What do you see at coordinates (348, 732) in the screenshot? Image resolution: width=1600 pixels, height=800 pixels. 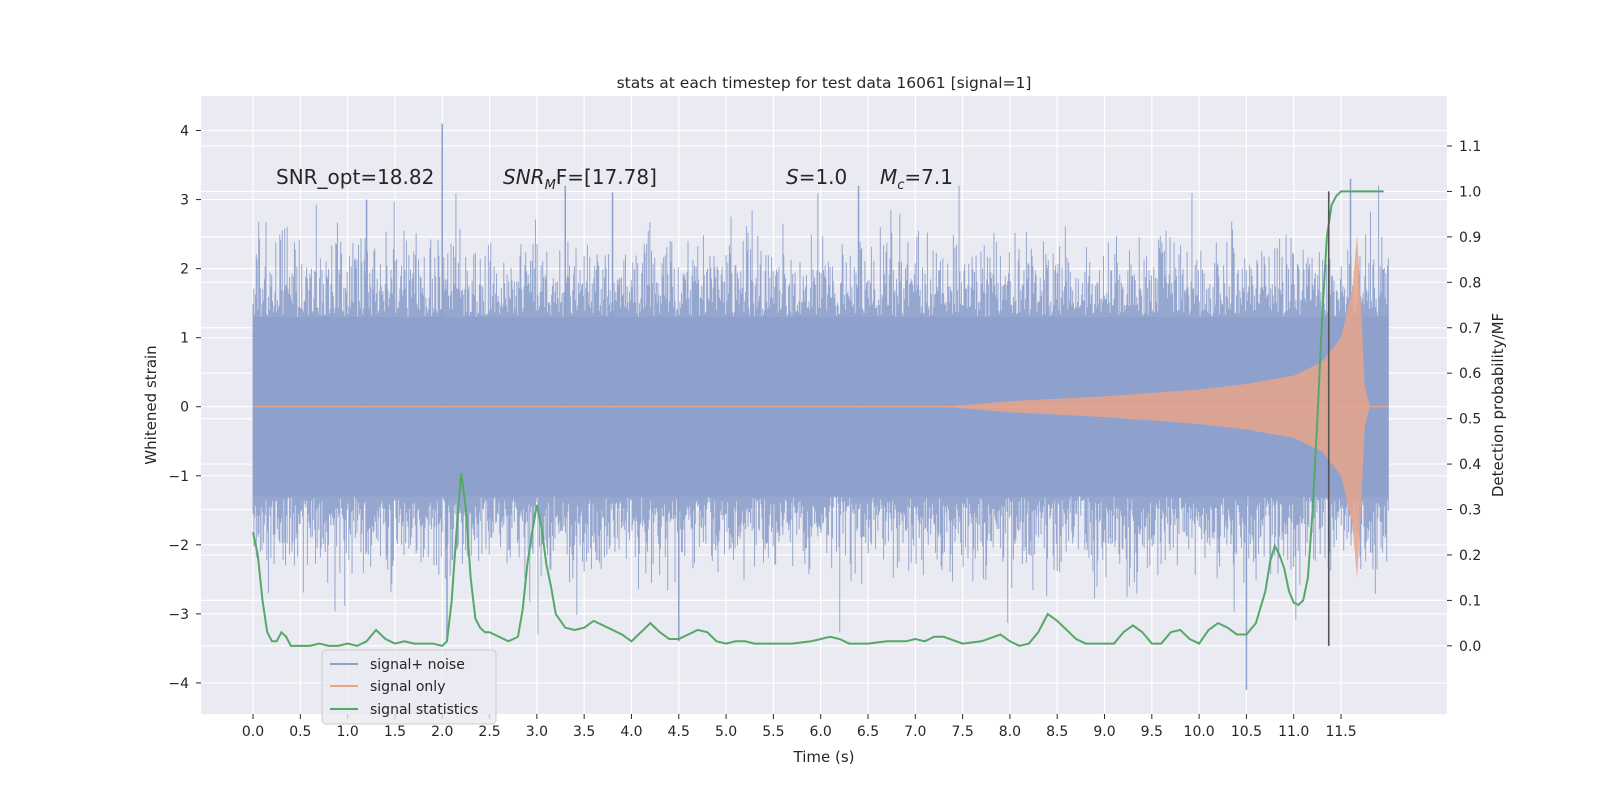 I see `x-tick-label: 1.0` at bounding box center [348, 732].